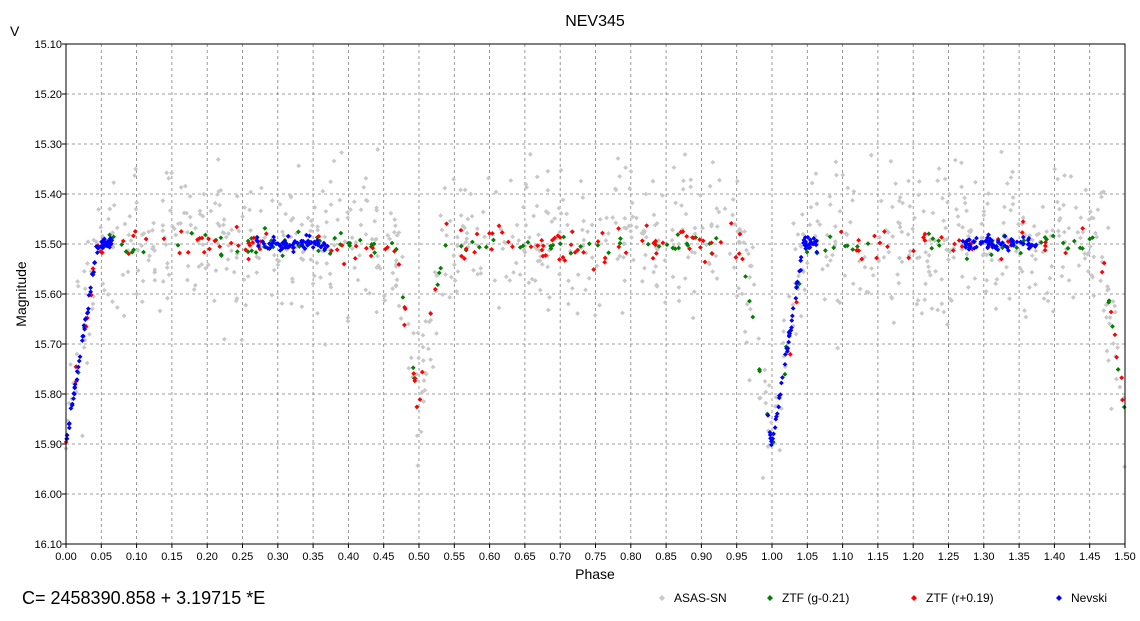  I want to click on x-tick-label: 0.45, so click(383, 557).